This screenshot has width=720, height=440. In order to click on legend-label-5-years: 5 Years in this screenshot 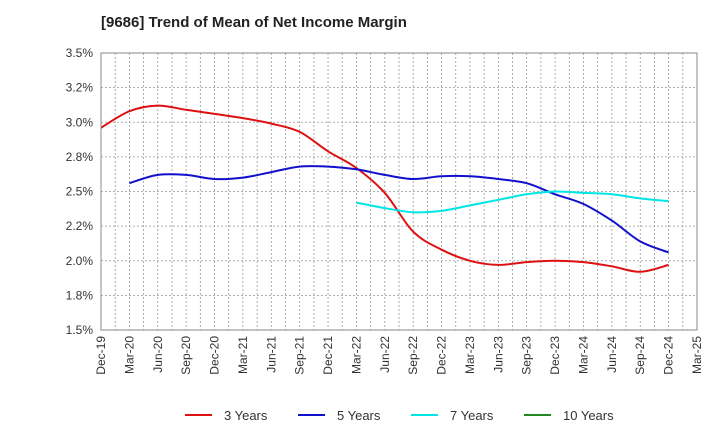, I will do `click(359, 415)`.